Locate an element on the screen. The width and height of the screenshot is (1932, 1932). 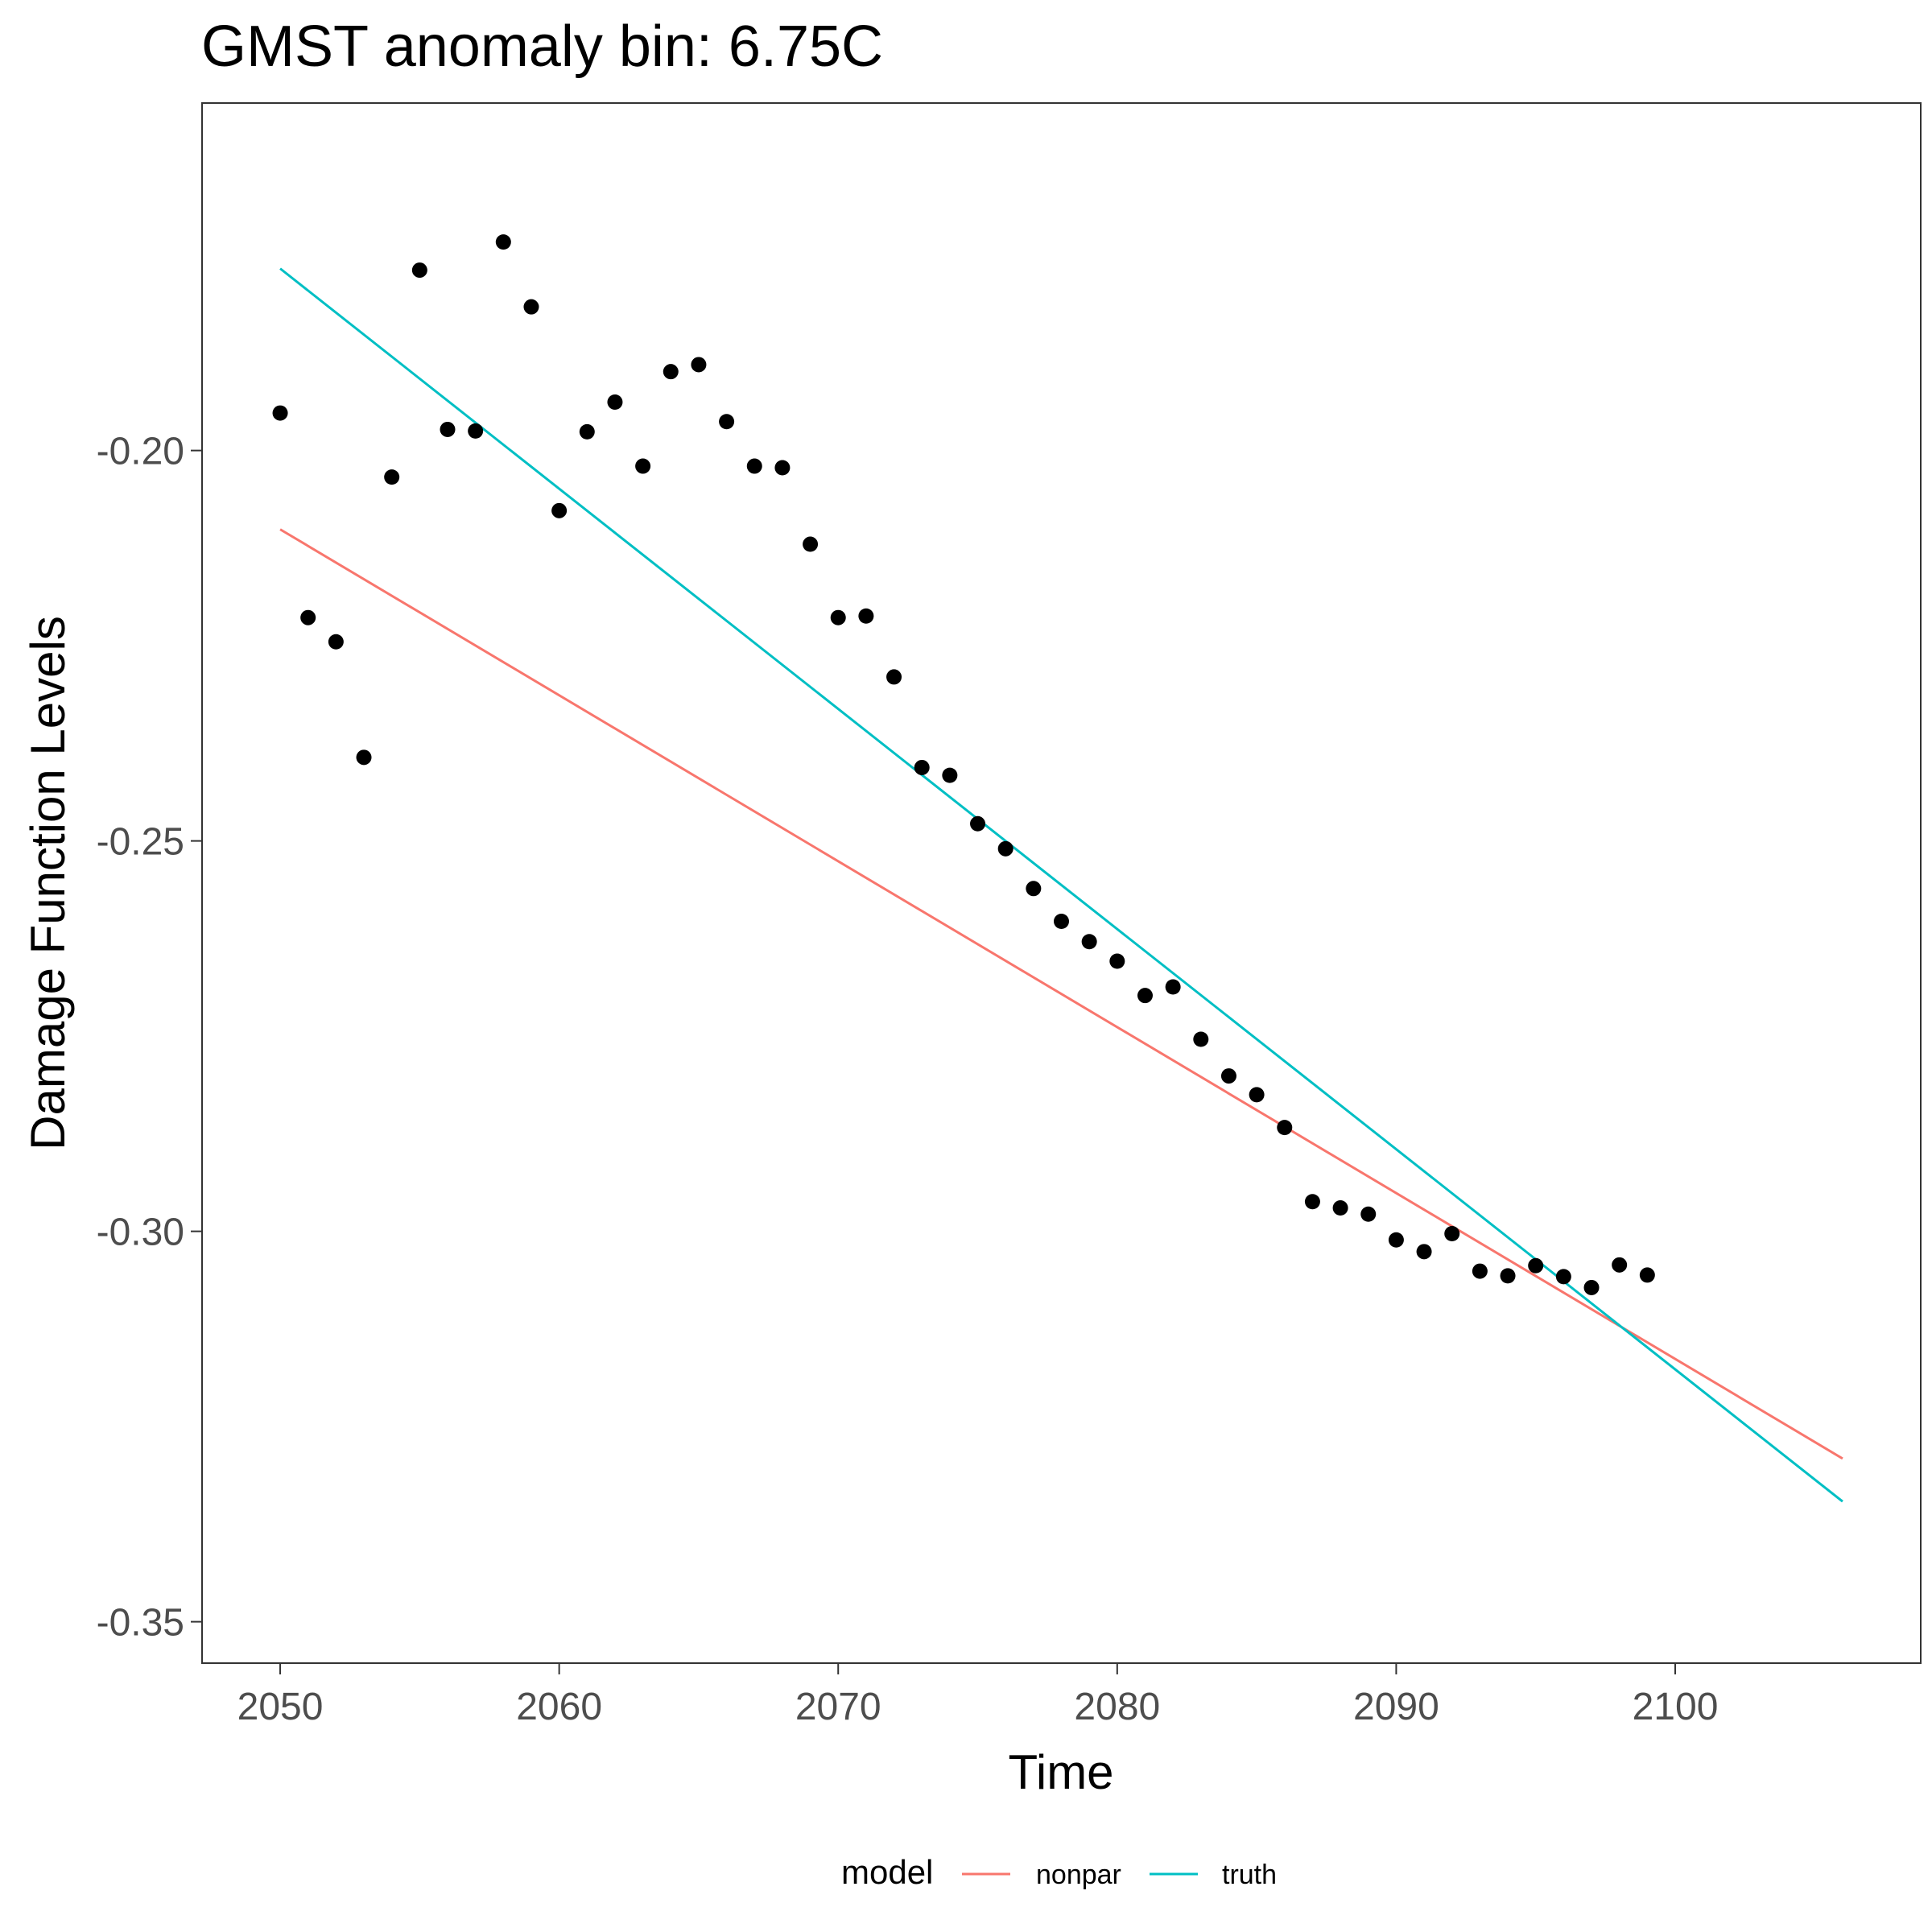
x-tick-label: 2090 is located at coordinates (1396, 1707).